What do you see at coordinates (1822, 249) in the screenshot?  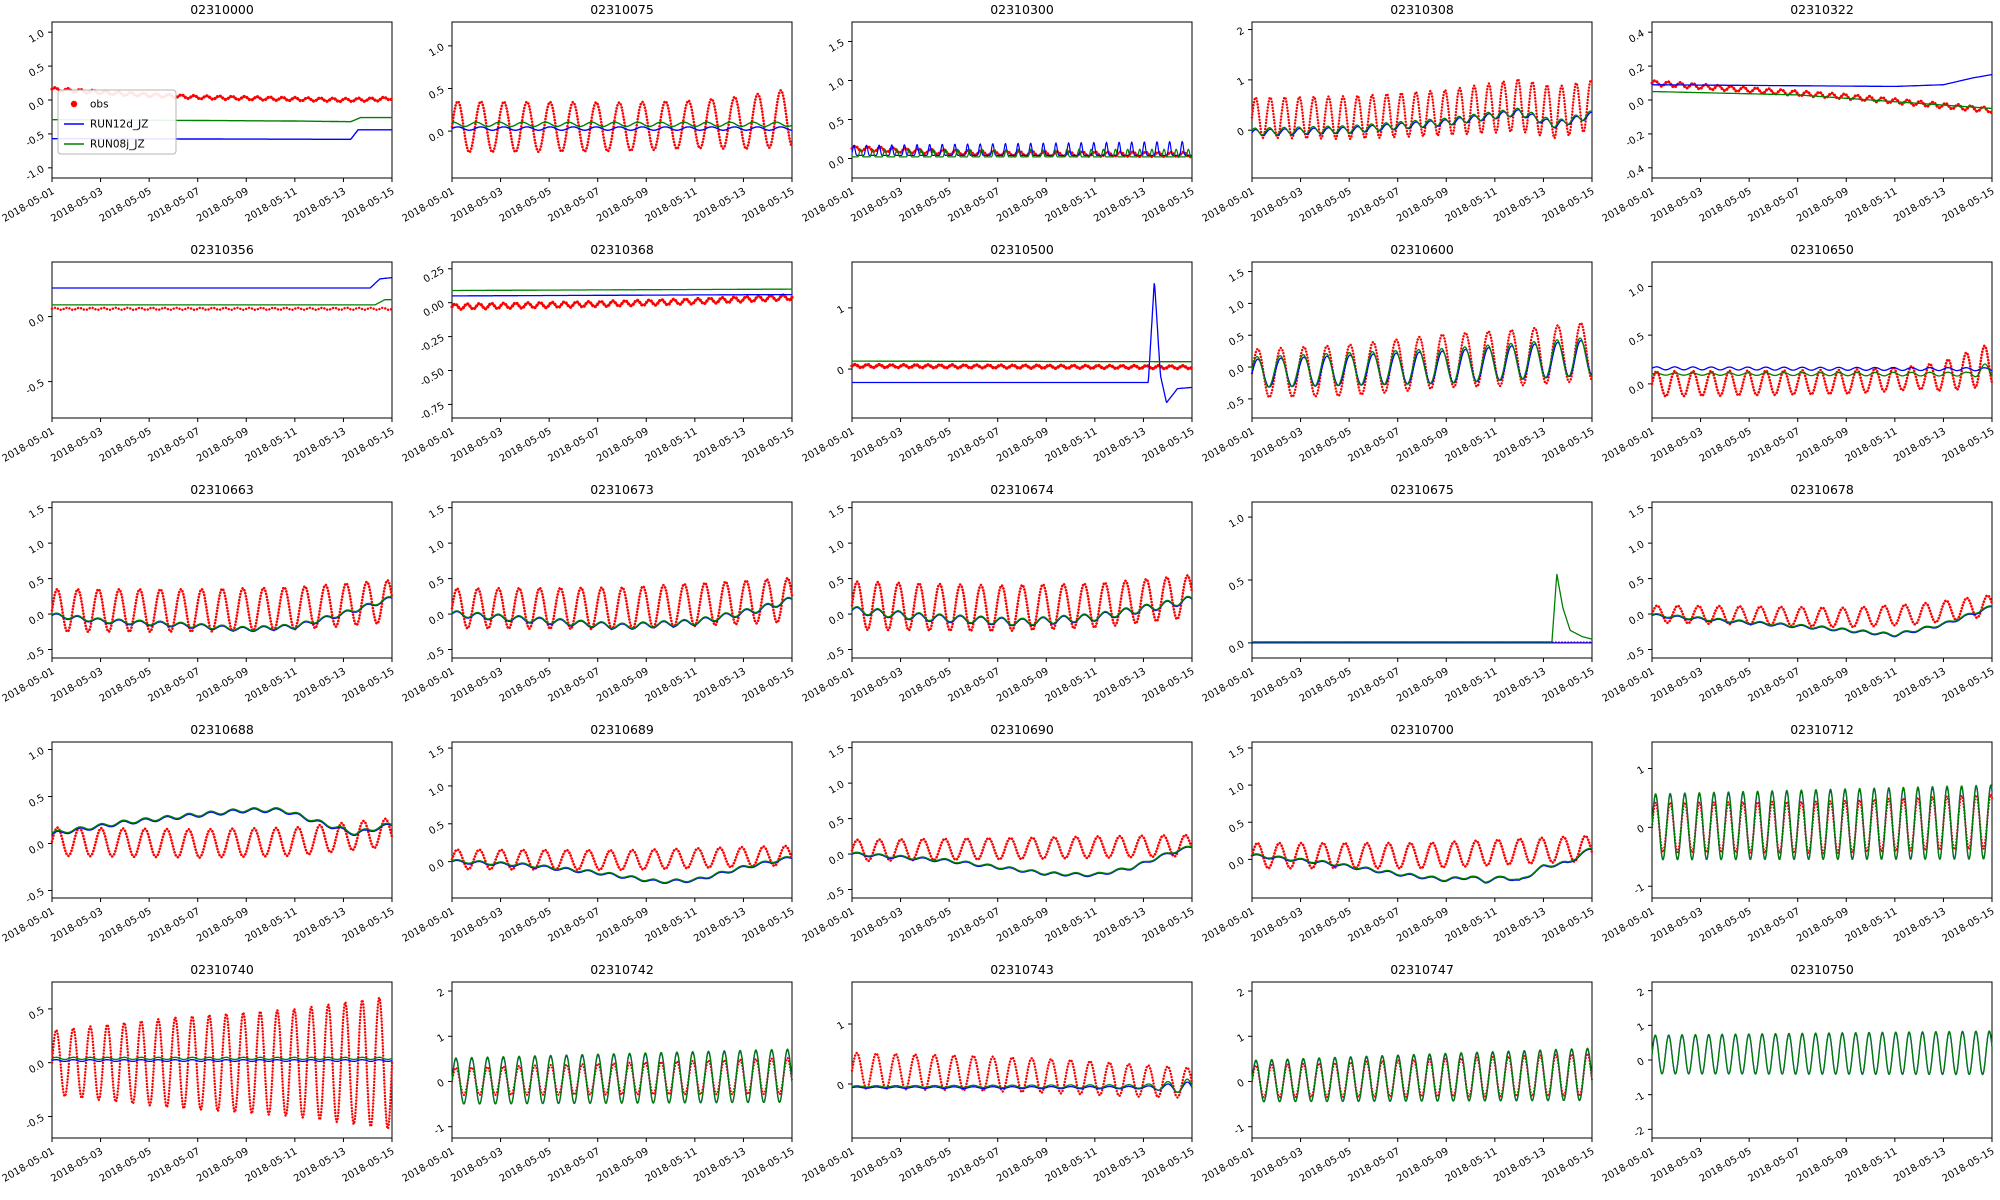 I see `subplot-title: 02310650` at bounding box center [1822, 249].